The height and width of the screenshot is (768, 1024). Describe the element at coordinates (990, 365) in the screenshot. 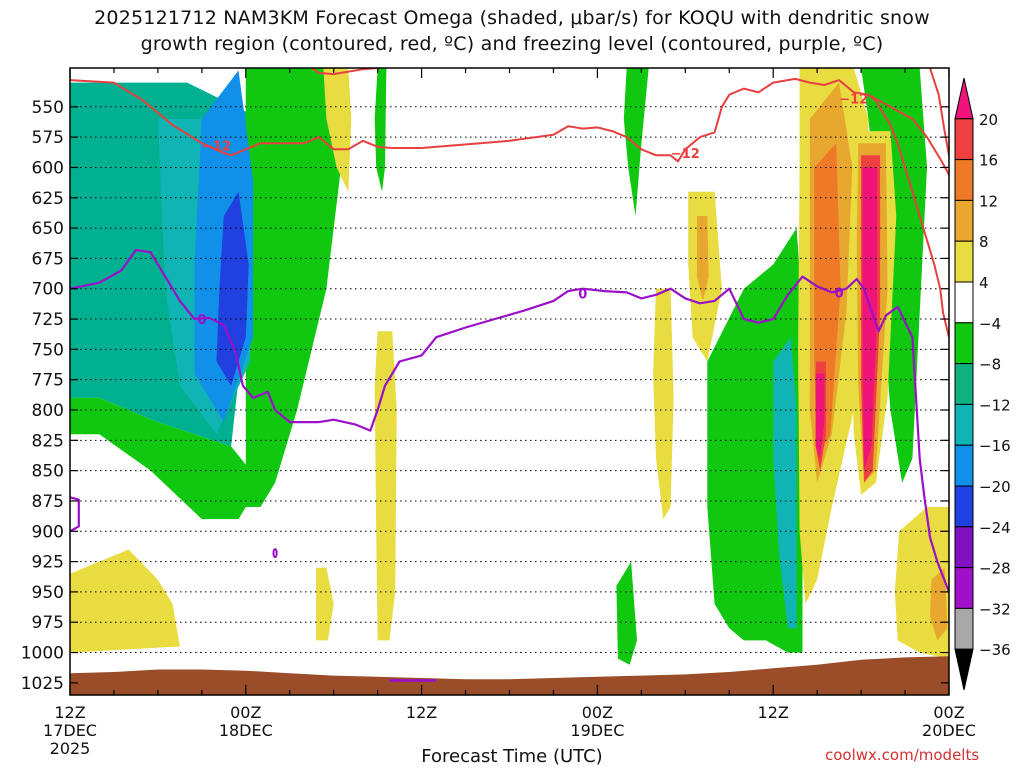

I see `colorbar-label-6: −8` at that location.